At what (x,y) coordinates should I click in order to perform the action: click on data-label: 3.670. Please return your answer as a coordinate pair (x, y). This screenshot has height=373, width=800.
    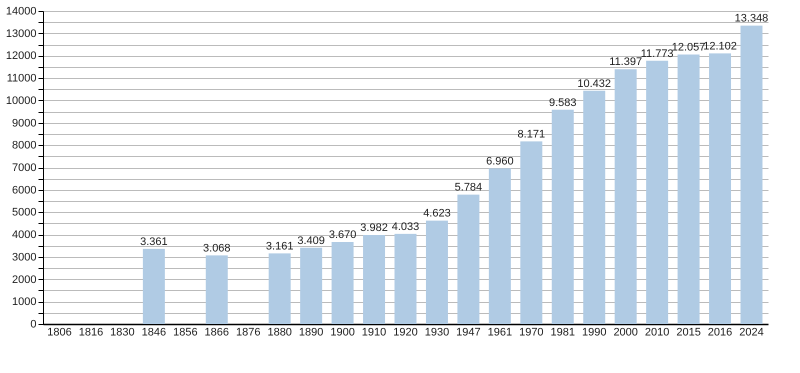
    Looking at the image, I should click on (342, 234).